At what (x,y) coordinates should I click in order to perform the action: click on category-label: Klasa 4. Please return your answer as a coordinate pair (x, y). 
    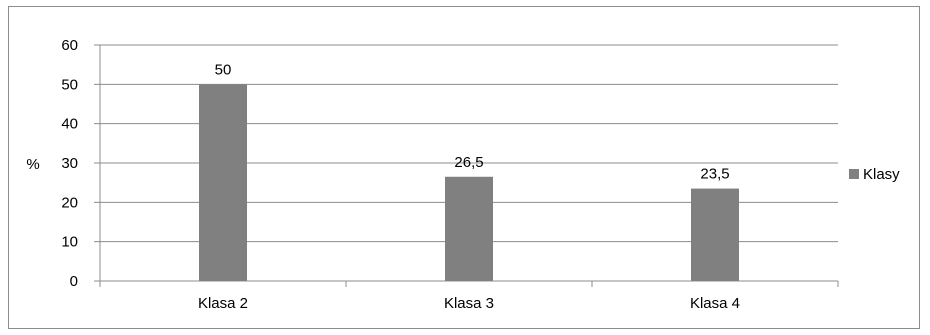
    Looking at the image, I should click on (715, 303).